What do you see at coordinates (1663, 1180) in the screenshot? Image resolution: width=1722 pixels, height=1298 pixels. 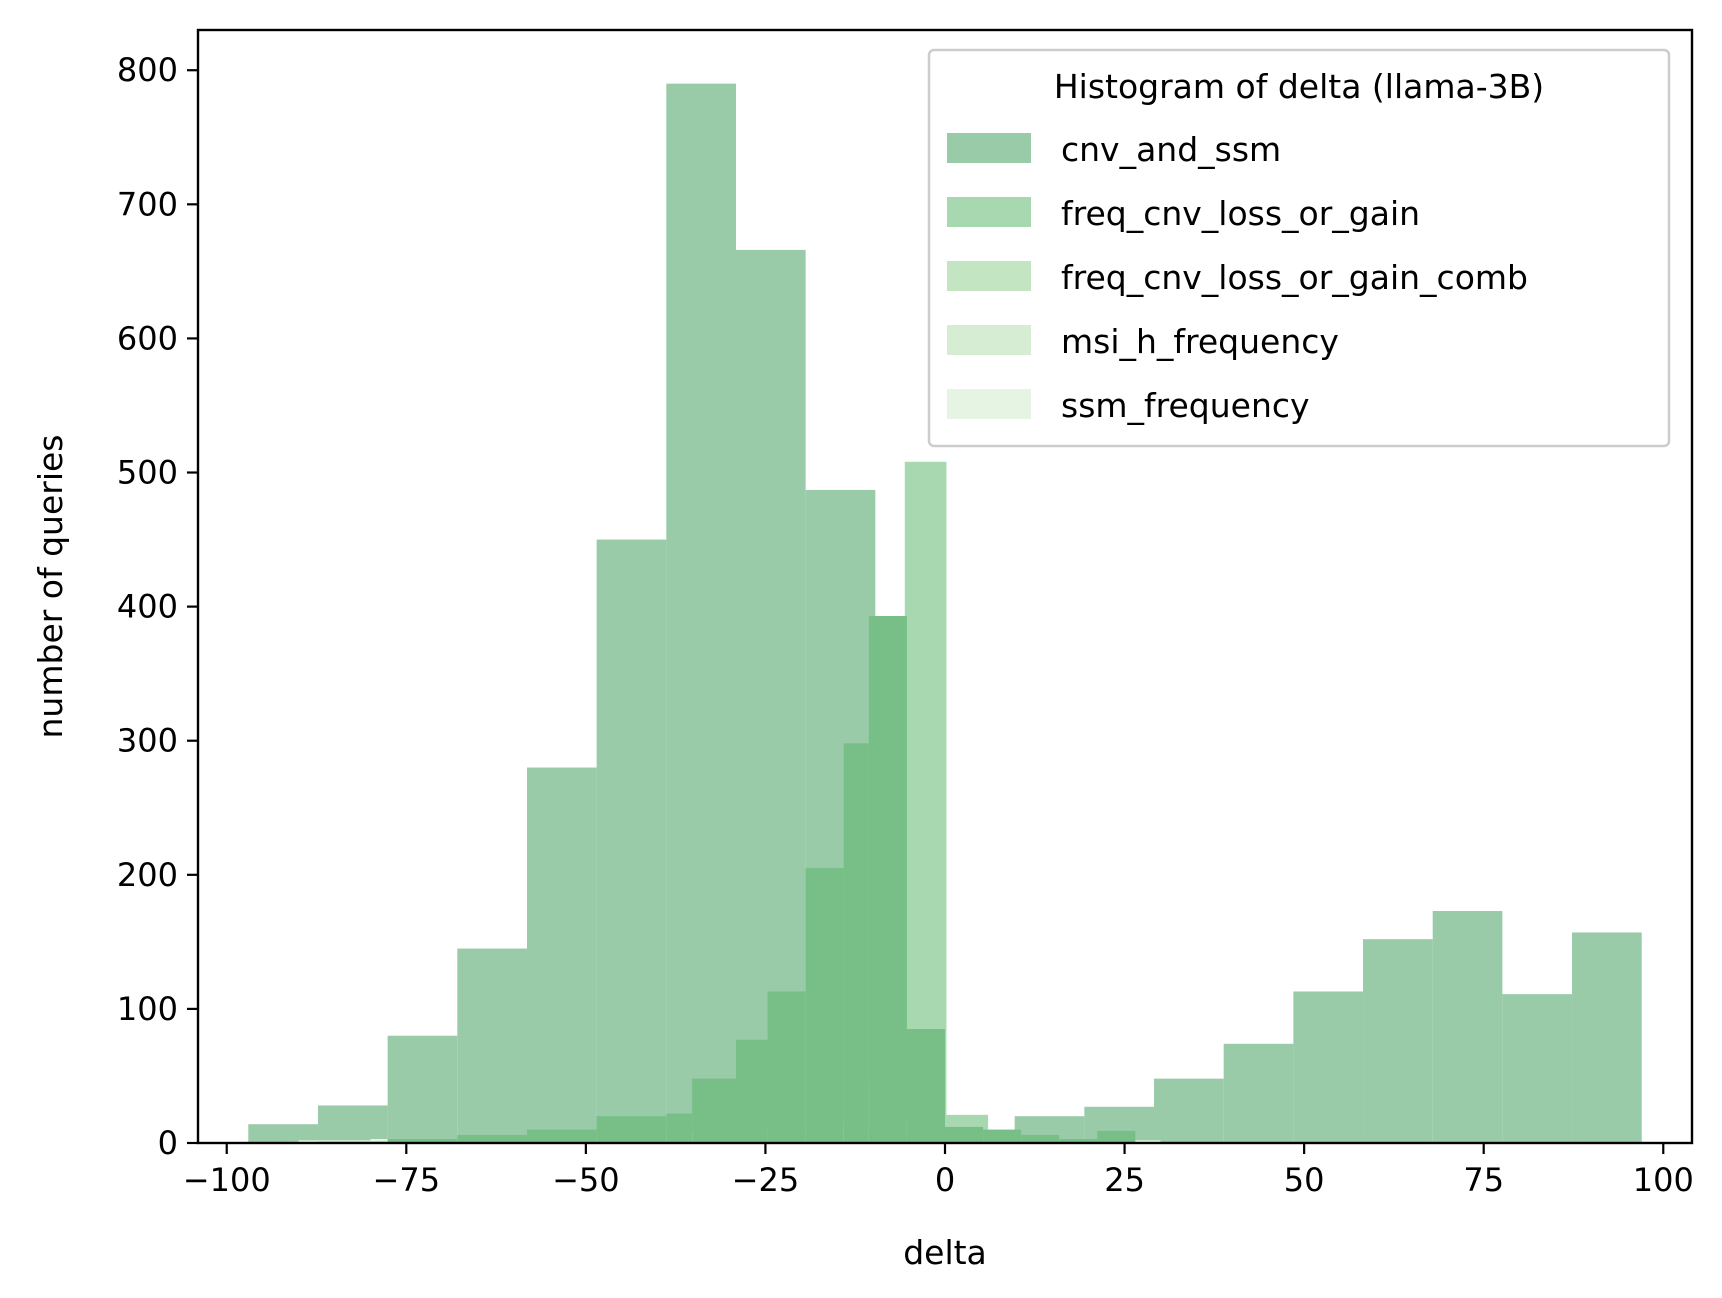 I see `x-tick-label: 100` at bounding box center [1663, 1180].